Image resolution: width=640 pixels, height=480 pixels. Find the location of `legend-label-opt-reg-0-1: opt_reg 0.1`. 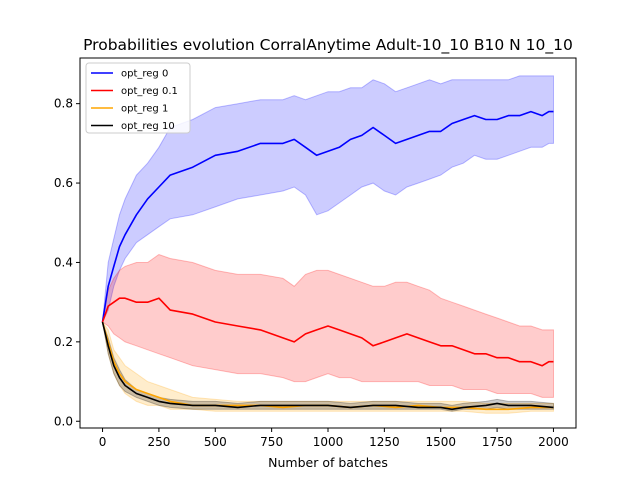

legend-label-opt-reg-0-1: opt_reg 0.1 is located at coordinates (149, 91).